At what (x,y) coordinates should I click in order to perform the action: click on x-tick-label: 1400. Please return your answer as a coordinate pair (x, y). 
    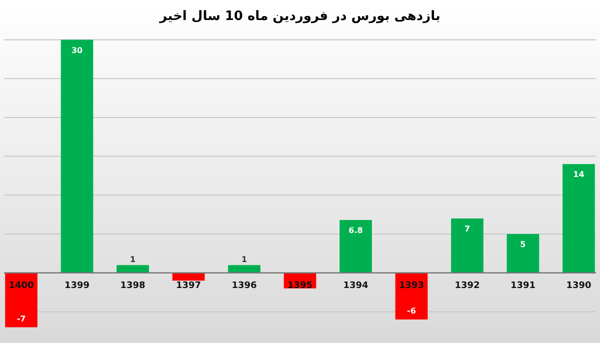
    Looking at the image, I should click on (21, 285).